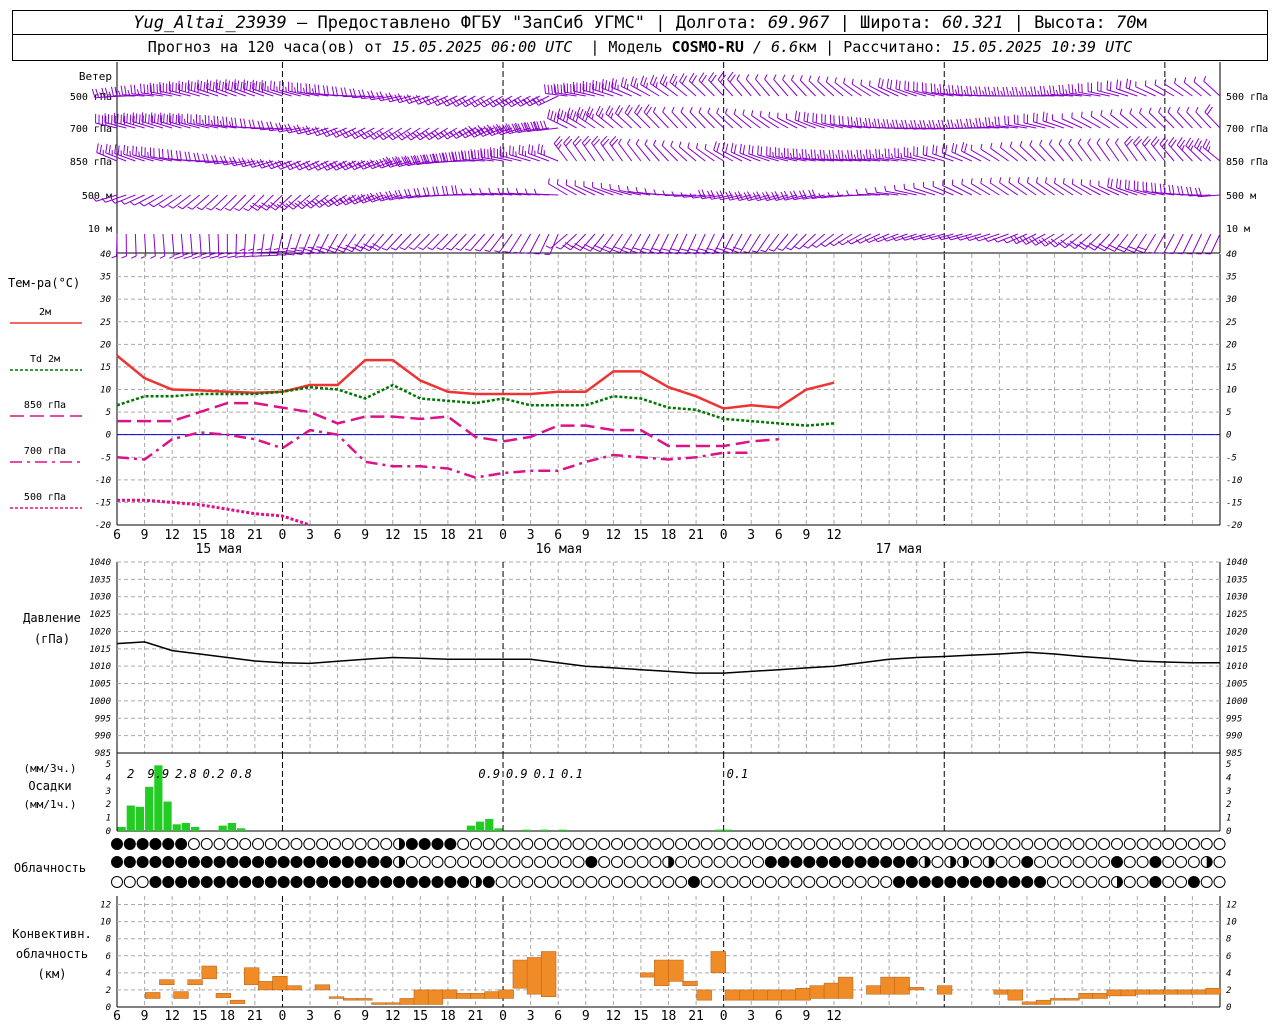  I want to click on pressure-ytick-right: 1040, so click(1237, 563).